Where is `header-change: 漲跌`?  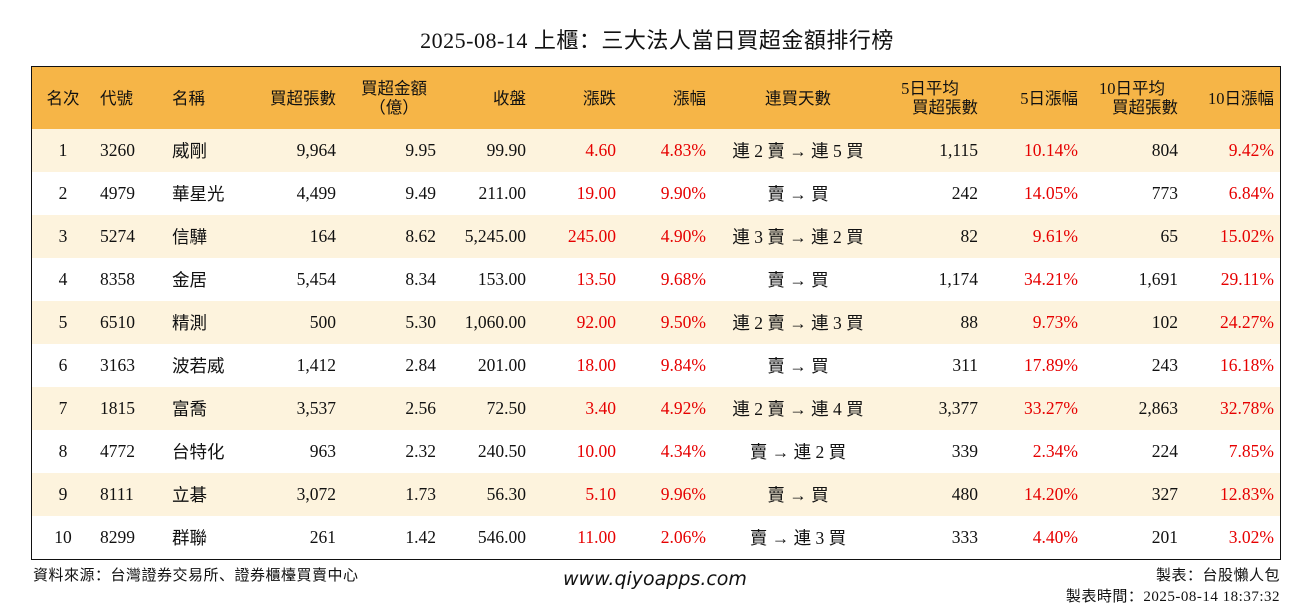 header-change: 漲跌 is located at coordinates (599, 98).